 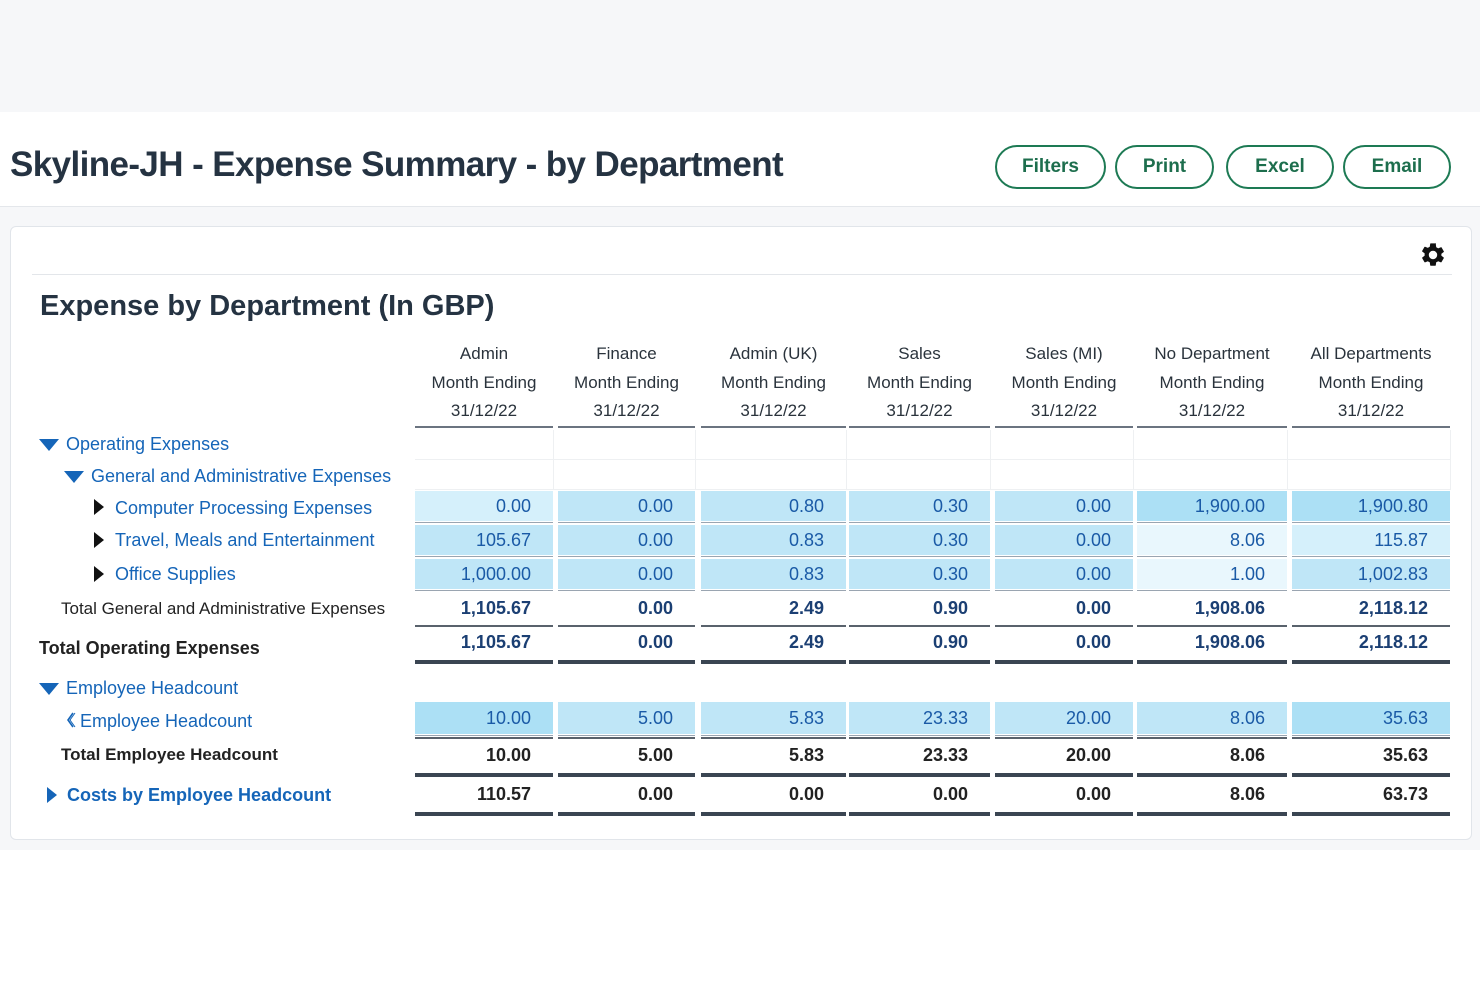 I want to click on table-cell: 1,908.06, so click(x=1229, y=608).